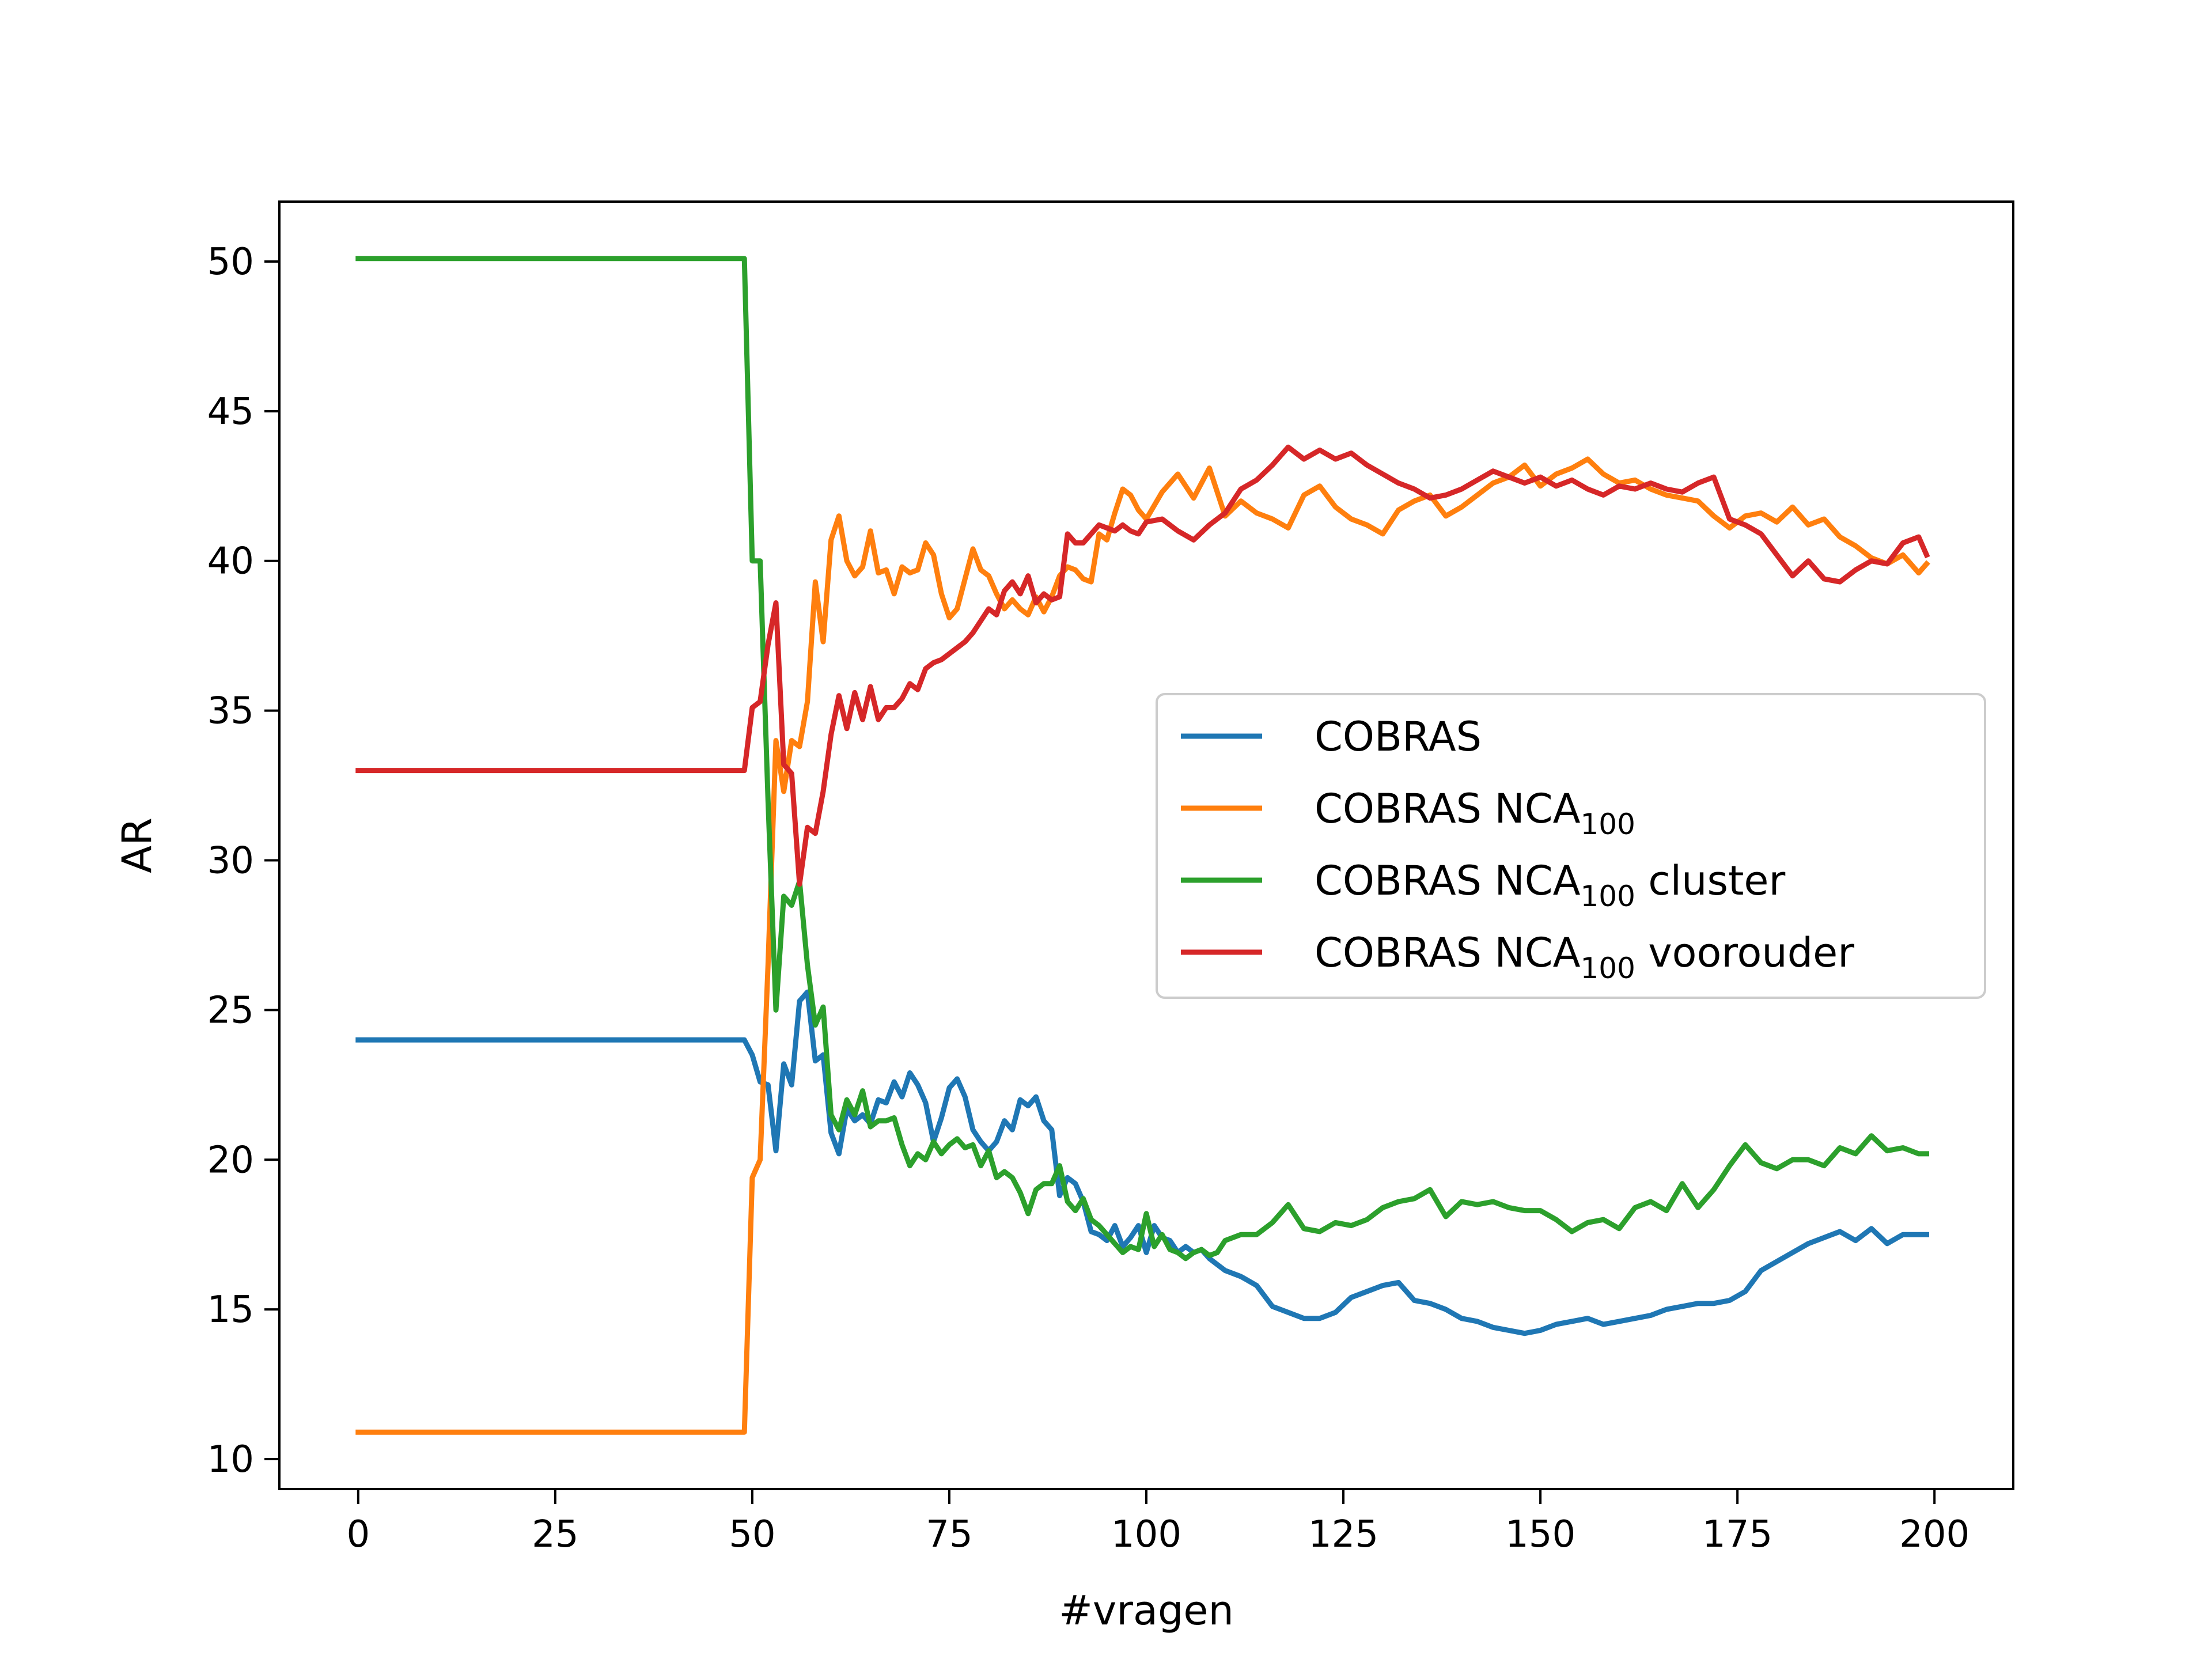 The image size is (2212, 1659). What do you see at coordinates (230, 412) in the screenshot?
I see `y-tick-label: 45` at bounding box center [230, 412].